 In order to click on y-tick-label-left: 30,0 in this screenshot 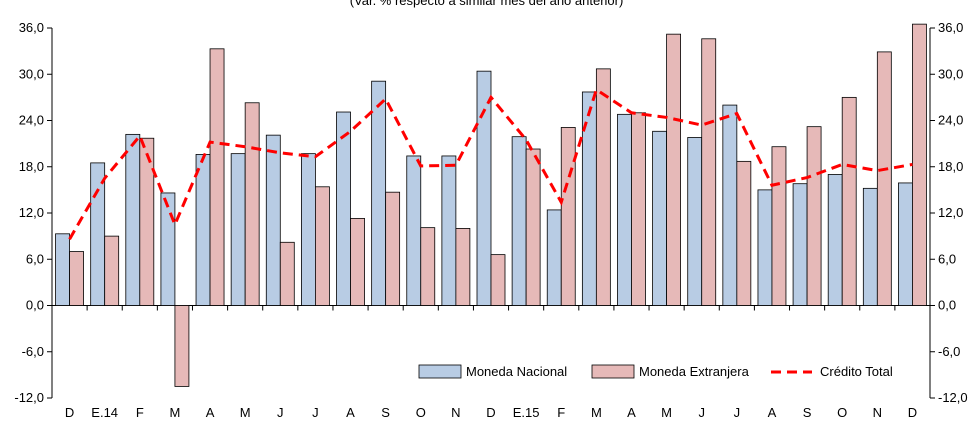, I will do `click(31, 73)`.